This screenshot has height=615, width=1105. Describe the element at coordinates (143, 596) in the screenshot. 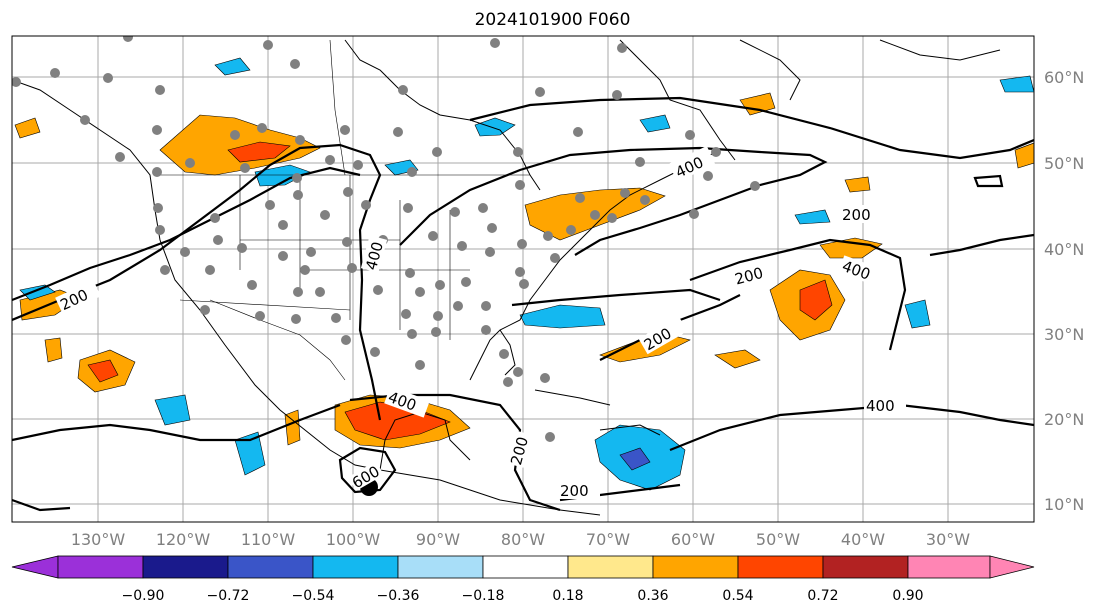

I see `svg-text: −0.90` at that location.